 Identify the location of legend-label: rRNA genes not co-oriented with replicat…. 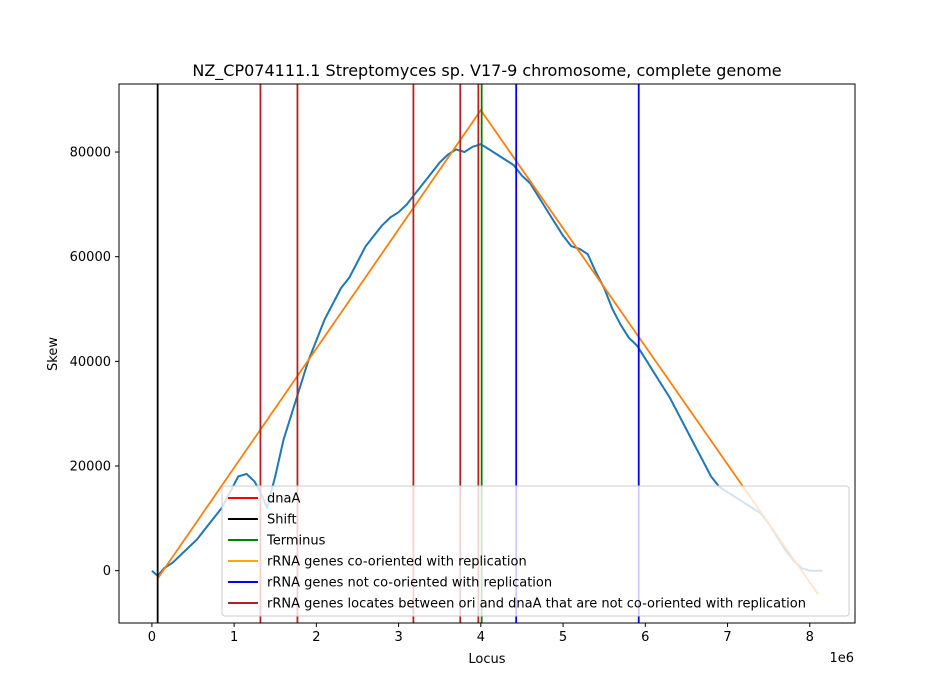
(409, 583).